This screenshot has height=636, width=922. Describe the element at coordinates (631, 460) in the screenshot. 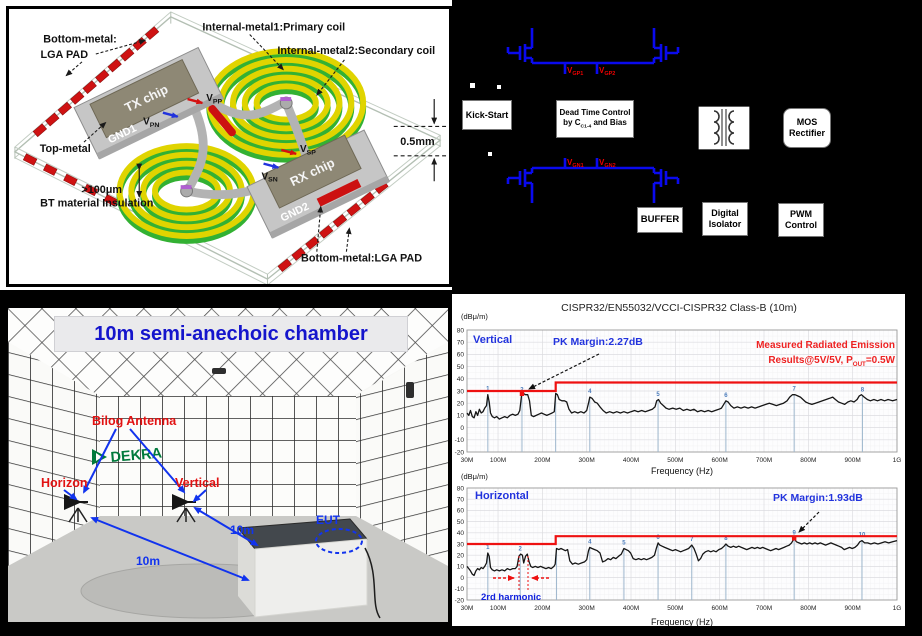

I see `svg-text: 400M` at that location.